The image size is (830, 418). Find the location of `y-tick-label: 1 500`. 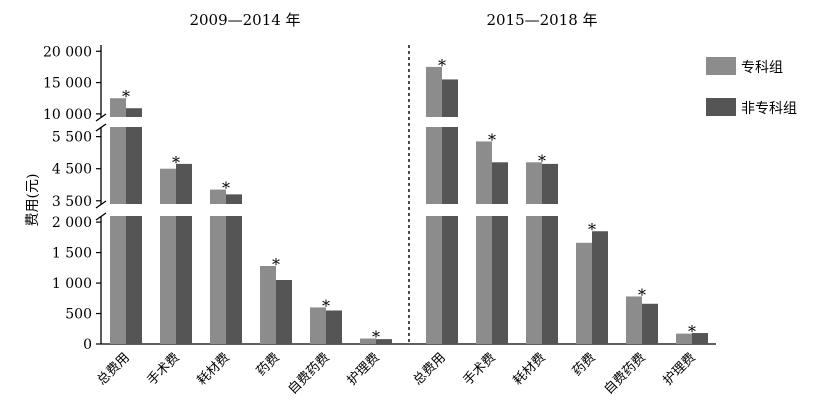

y-tick-label: 1 500 is located at coordinates (72, 254).